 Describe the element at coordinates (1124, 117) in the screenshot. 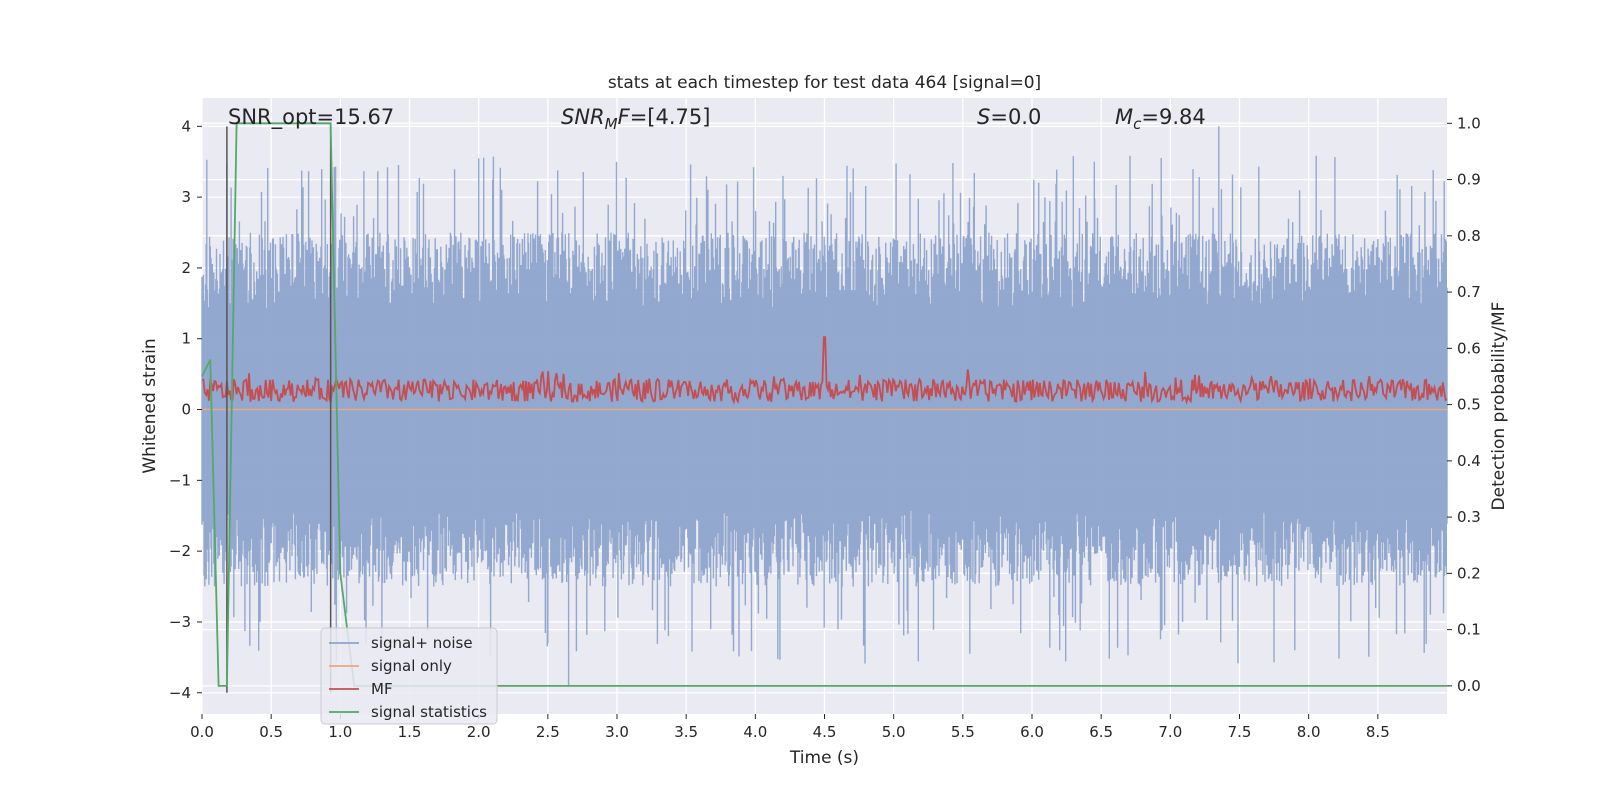

I see `annotation-mc-label: M` at that location.